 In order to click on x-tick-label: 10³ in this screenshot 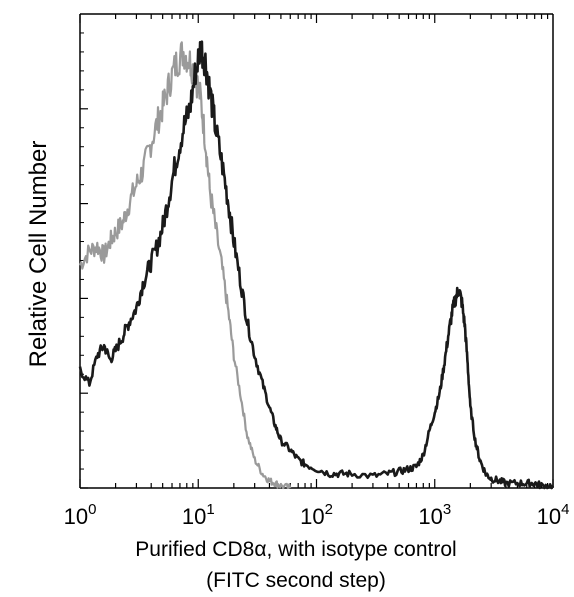, I will do `click(434, 515)`.